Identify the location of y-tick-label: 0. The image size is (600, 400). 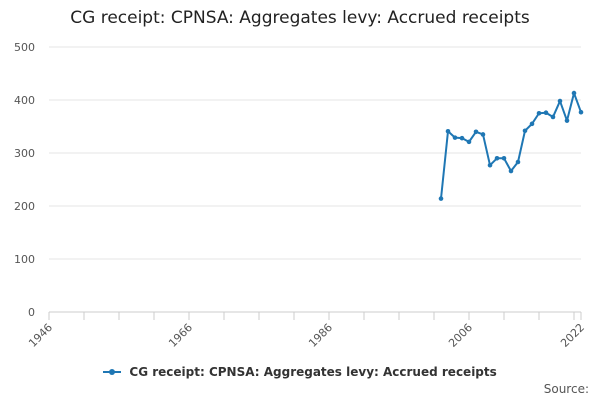
(31, 312).